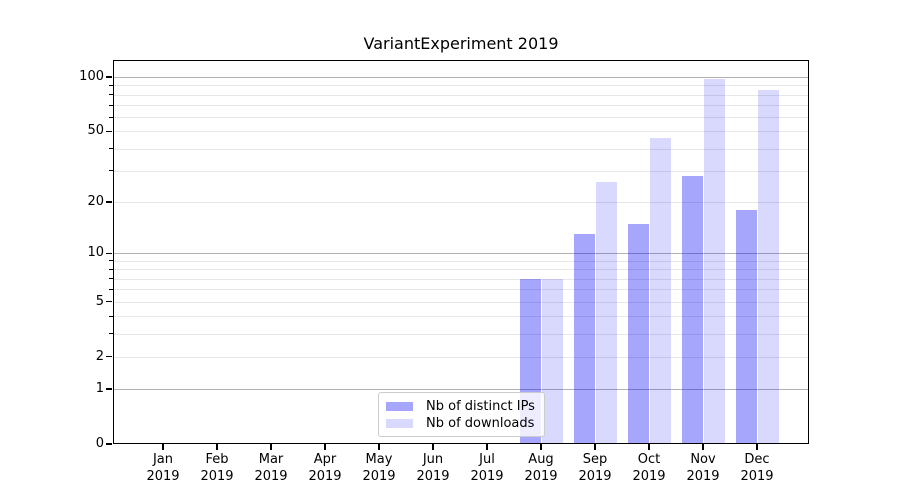 The image size is (900, 500). What do you see at coordinates (461, 43) in the screenshot?
I see `chart-title: VariantExperiment 2019` at bounding box center [461, 43].